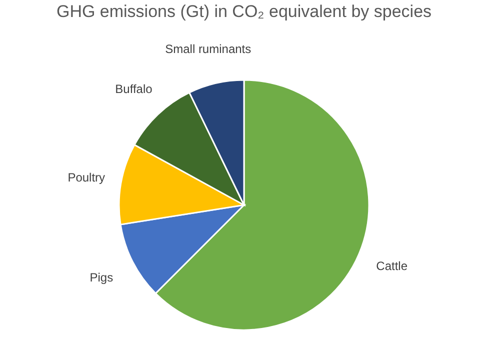 The image size is (480, 350). I want to click on slice-label: Small ruminants, so click(208, 49).